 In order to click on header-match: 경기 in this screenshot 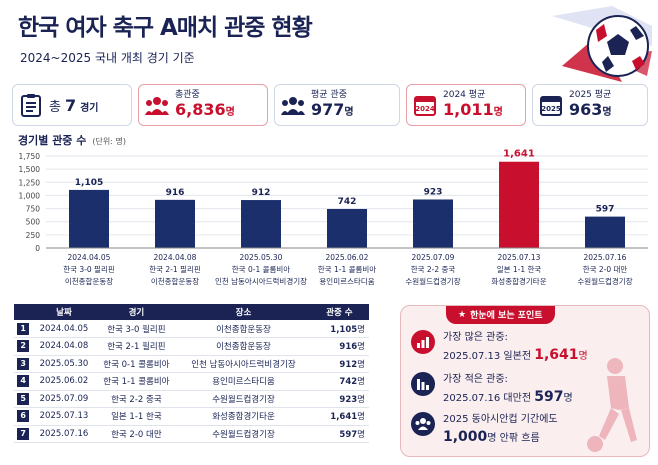, I will do `click(136, 312)`.